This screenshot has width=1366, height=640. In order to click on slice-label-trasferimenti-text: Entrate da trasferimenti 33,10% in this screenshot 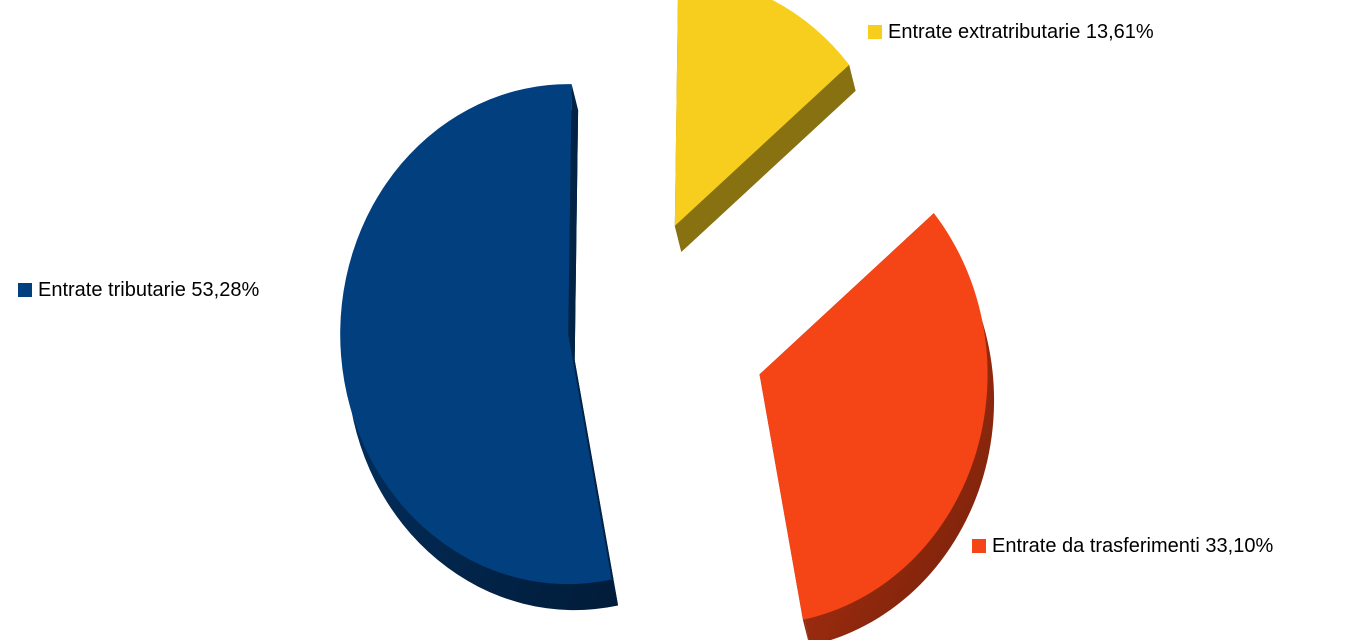, I will do `click(1132, 546)`.